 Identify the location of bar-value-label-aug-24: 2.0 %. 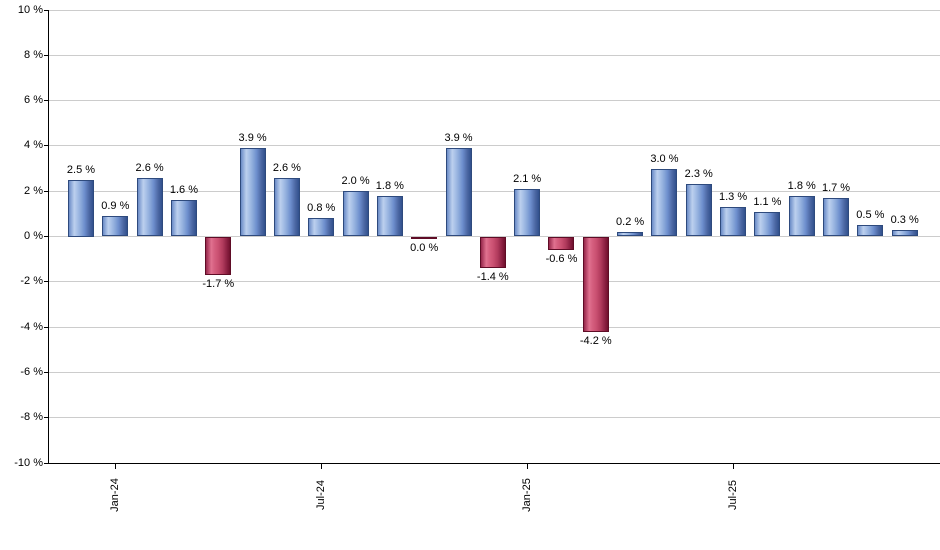
(355, 181).